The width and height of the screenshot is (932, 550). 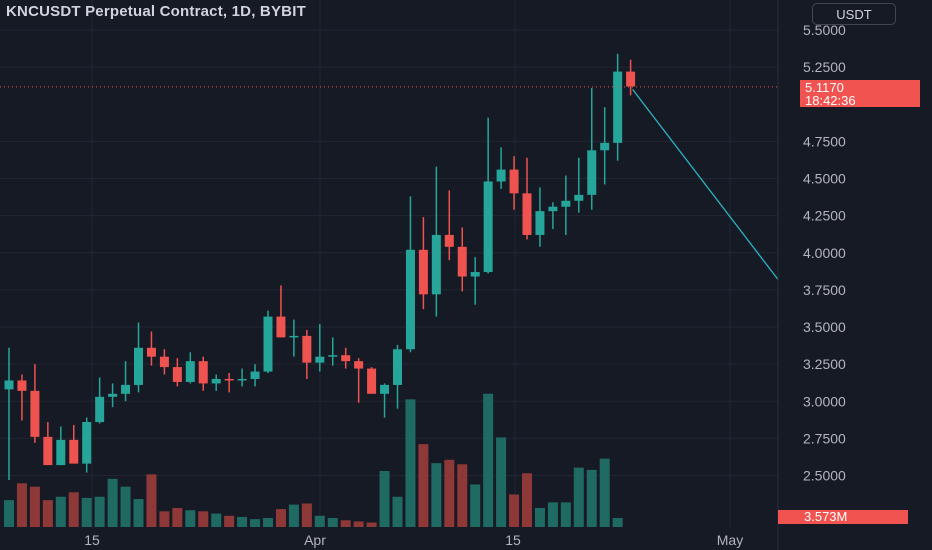 What do you see at coordinates (824, 401) in the screenshot?
I see `price-tick-label: 3.0000` at bounding box center [824, 401].